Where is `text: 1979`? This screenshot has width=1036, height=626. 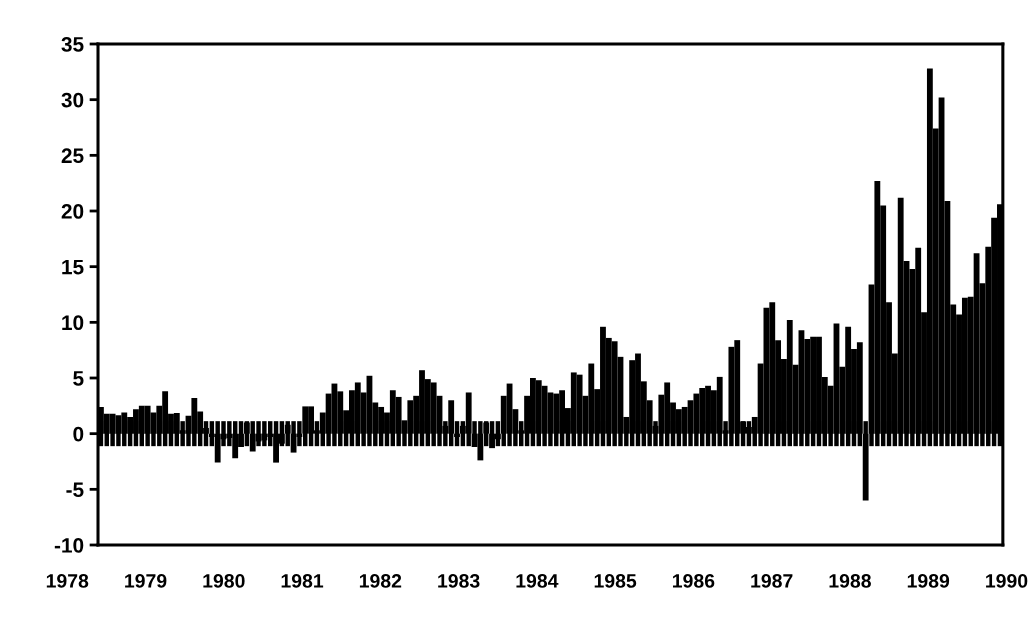 text: 1979 is located at coordinates (146, 581).